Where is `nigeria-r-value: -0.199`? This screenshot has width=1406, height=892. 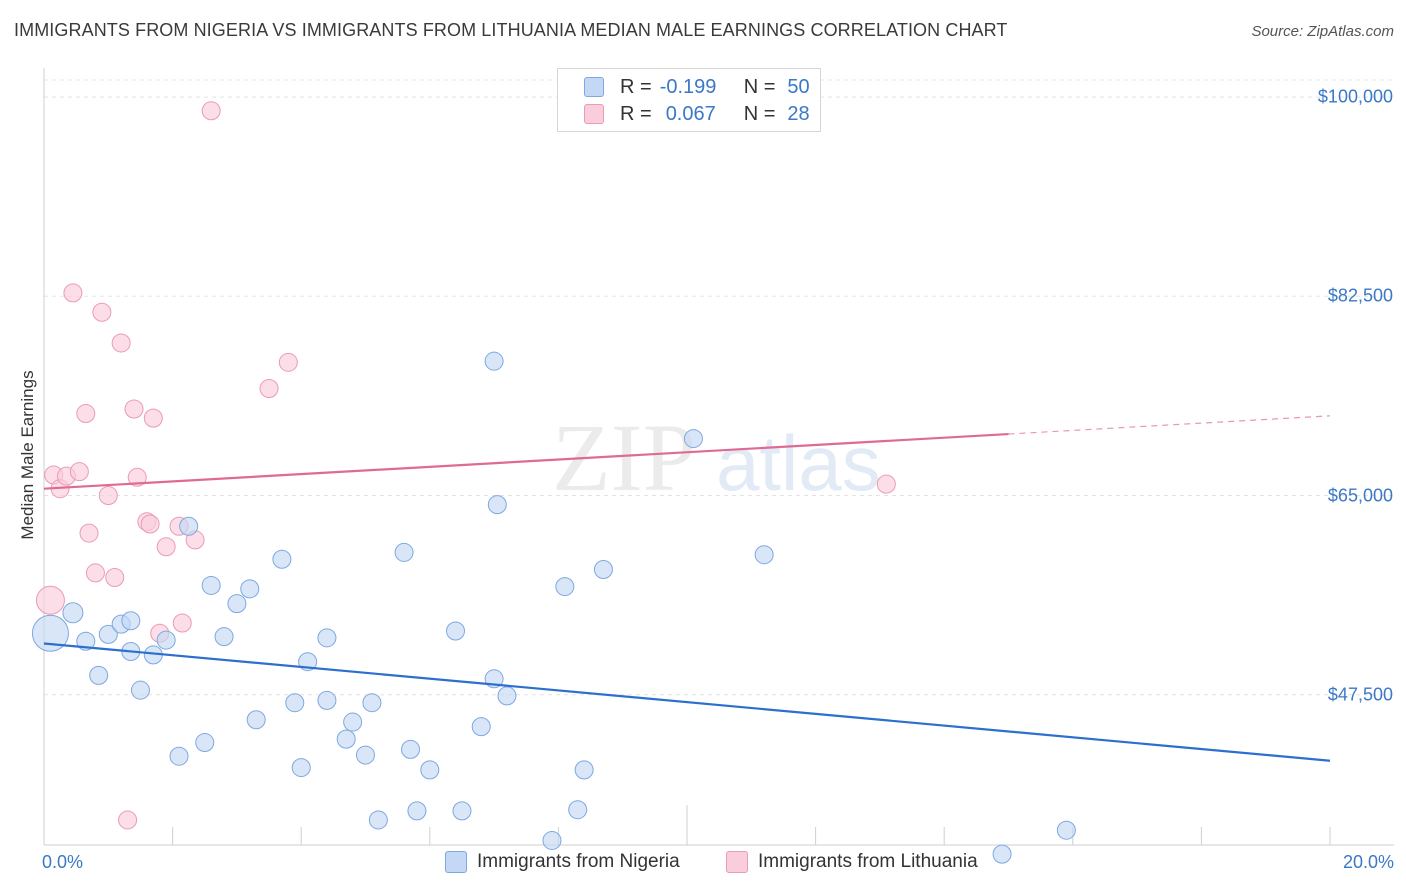 nigeria-r-value: -0.199 is located at coordinates (688, 86).